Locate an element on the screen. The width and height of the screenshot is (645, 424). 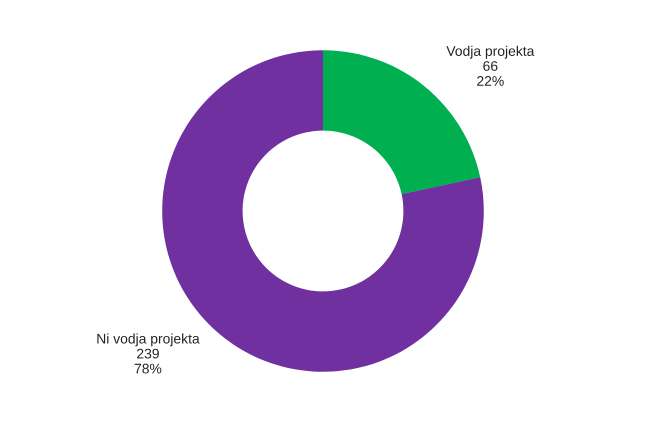
slice-label: Vodja projekta is located at coordinates (490, 52).